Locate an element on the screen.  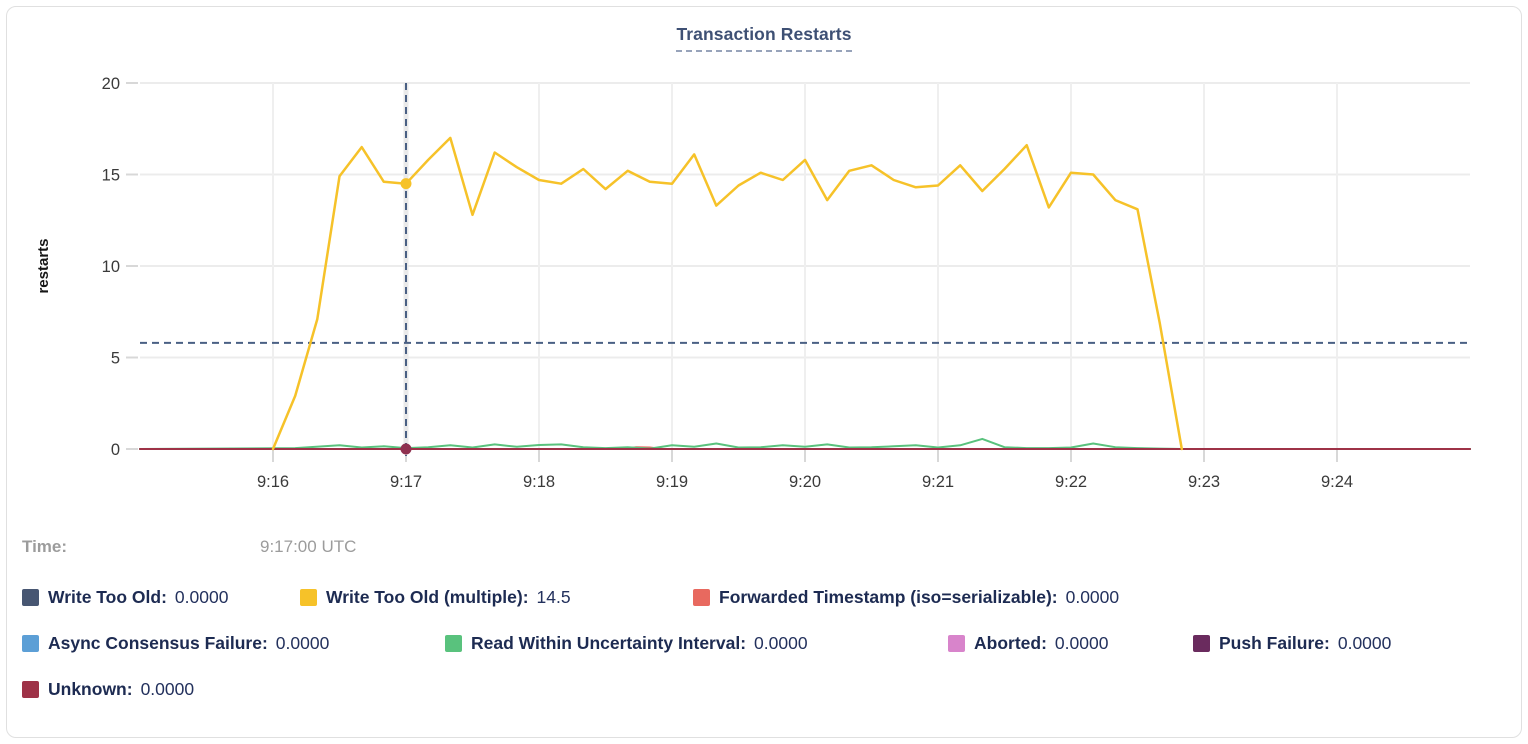
legend-swatch-async-consensus-failure is located at coordinates (30, 643).